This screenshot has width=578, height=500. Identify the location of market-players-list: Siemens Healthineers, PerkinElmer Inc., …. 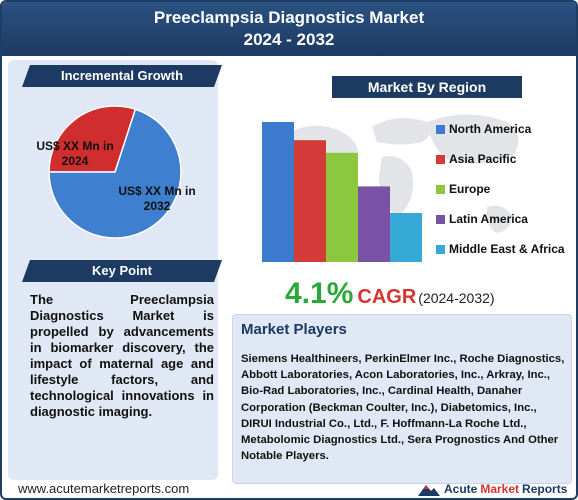
(403, 408).